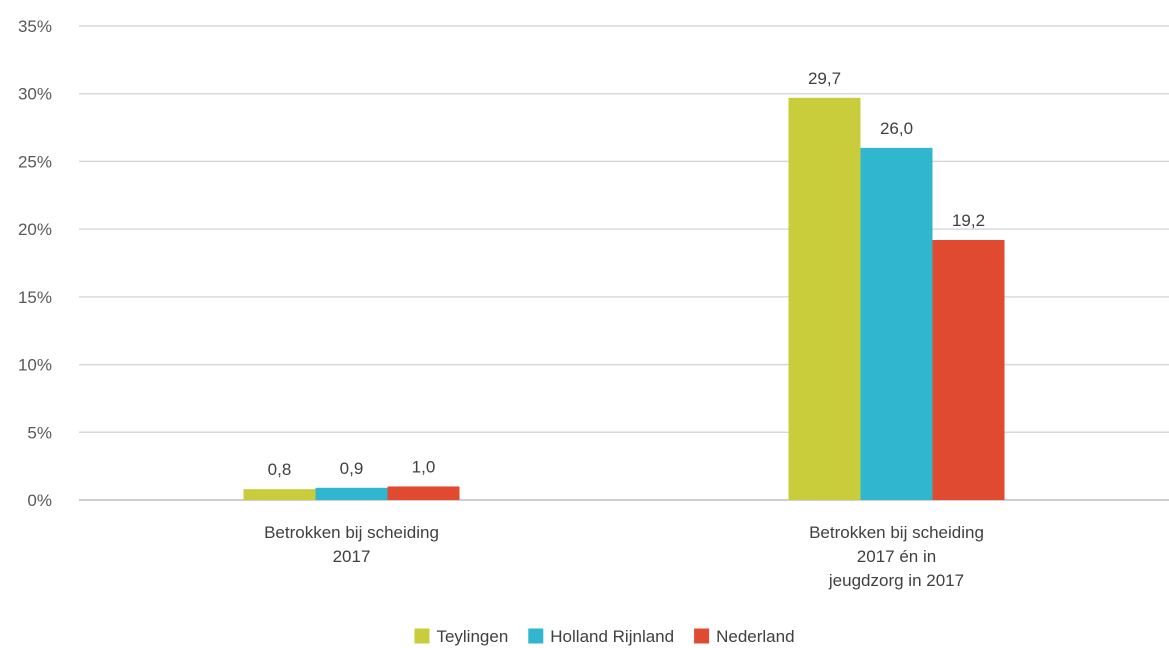 This screenshot has height=648, width=1169. What do you see at coordinates (39, 432) in the screenshot?
I see `y-tick-label: 5%` at bounding box center [39, 432].